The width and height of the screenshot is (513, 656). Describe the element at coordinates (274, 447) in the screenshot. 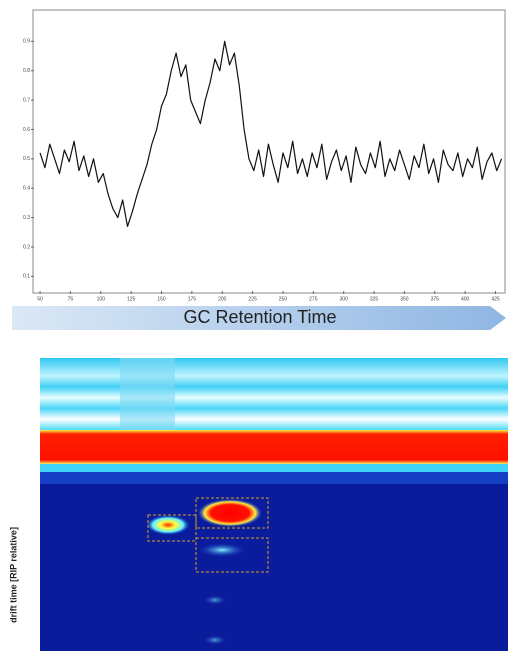

I see `rip-band` at that location.